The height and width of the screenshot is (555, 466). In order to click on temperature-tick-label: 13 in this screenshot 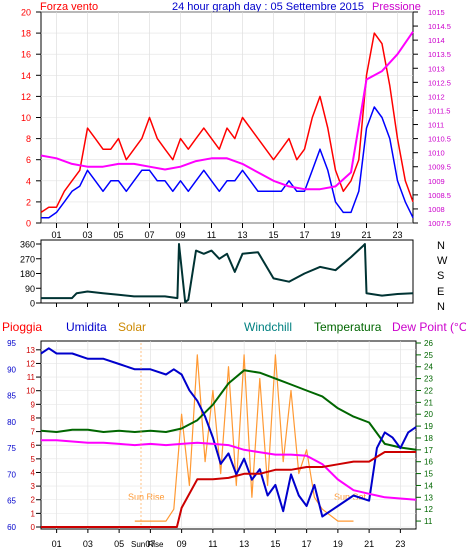, I will do `click(428, 497)`.